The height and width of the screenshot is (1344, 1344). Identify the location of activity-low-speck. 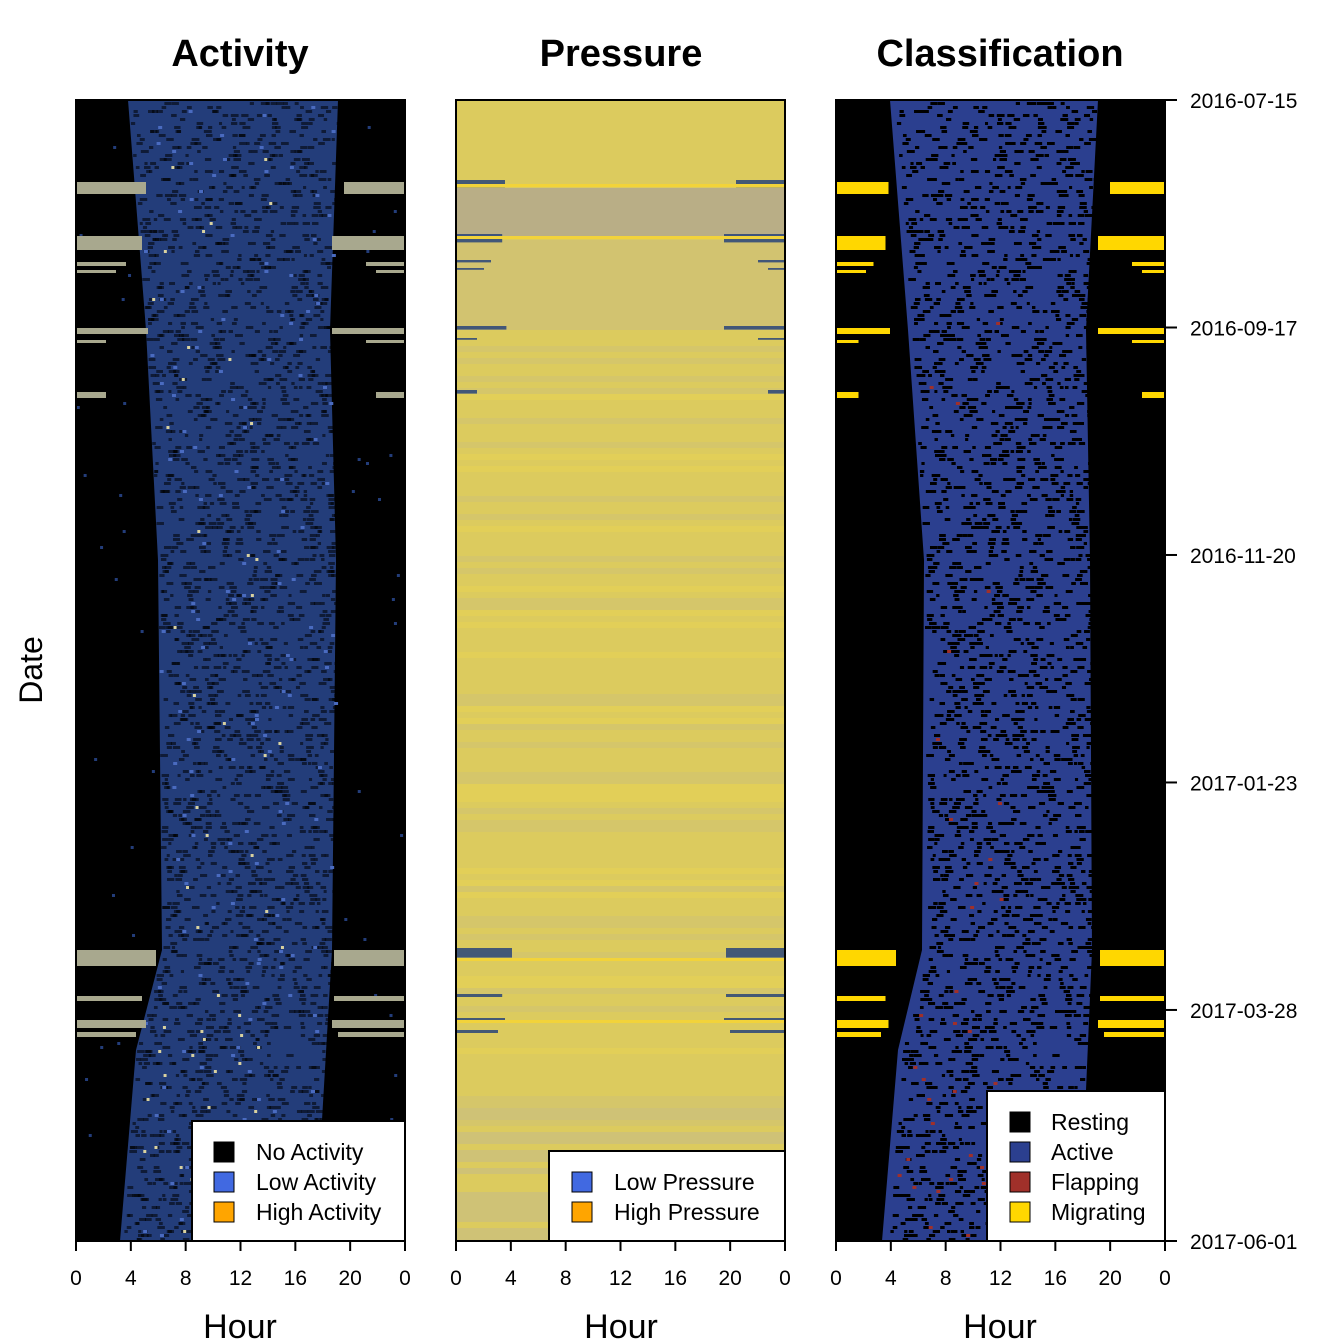
(156, 1115).